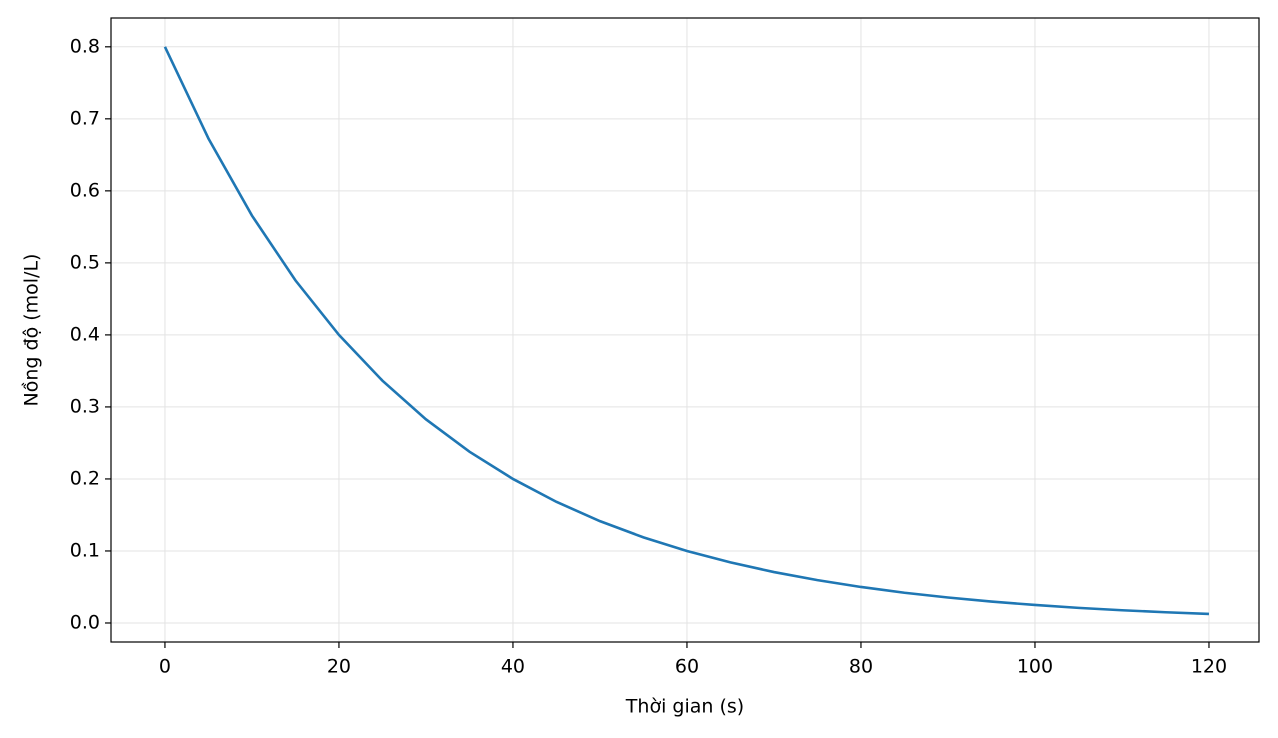  I want to click on y-tick-label: 0.8, so click(85, 46).